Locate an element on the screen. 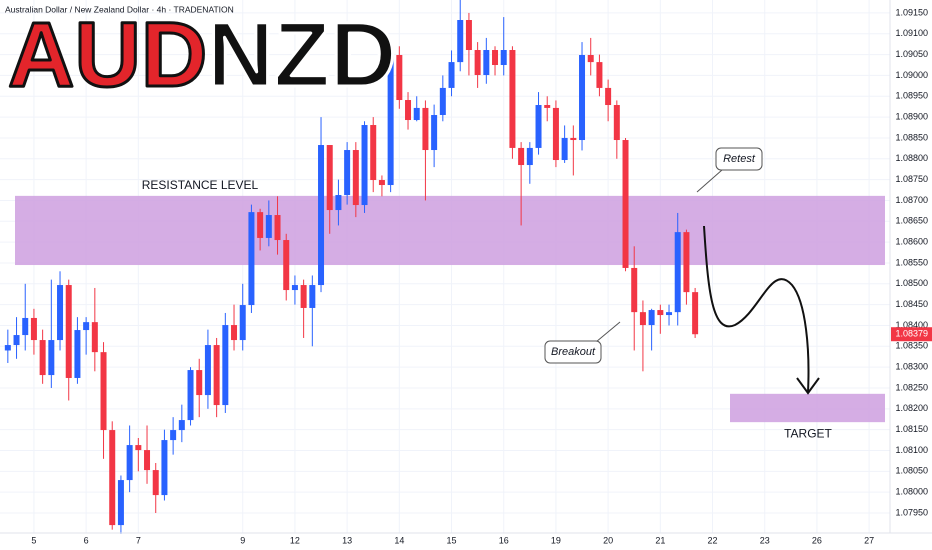 The height and width of the screenshot is (550, 932). y-tick-label: 1.08150 is located at coordinates (911, 429).